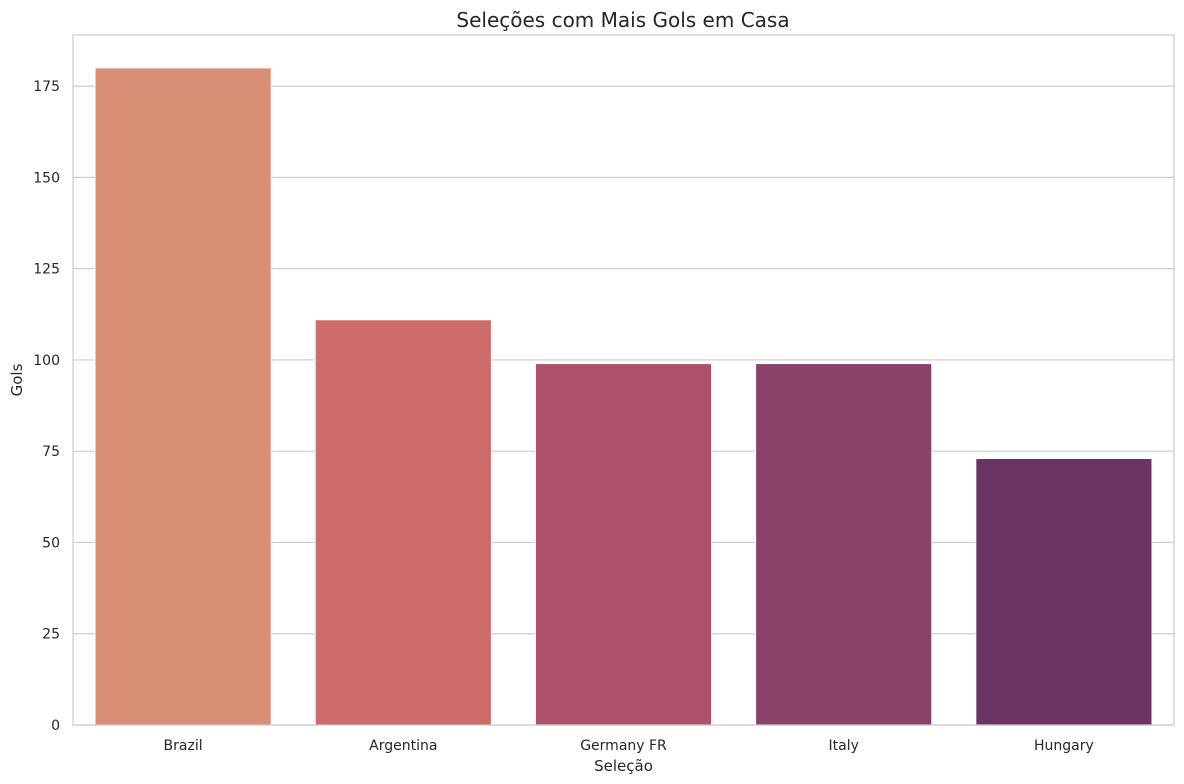 This screenshot has width=1184, height=784. I want to click on y-tick-label: 150, so click(46, 178).